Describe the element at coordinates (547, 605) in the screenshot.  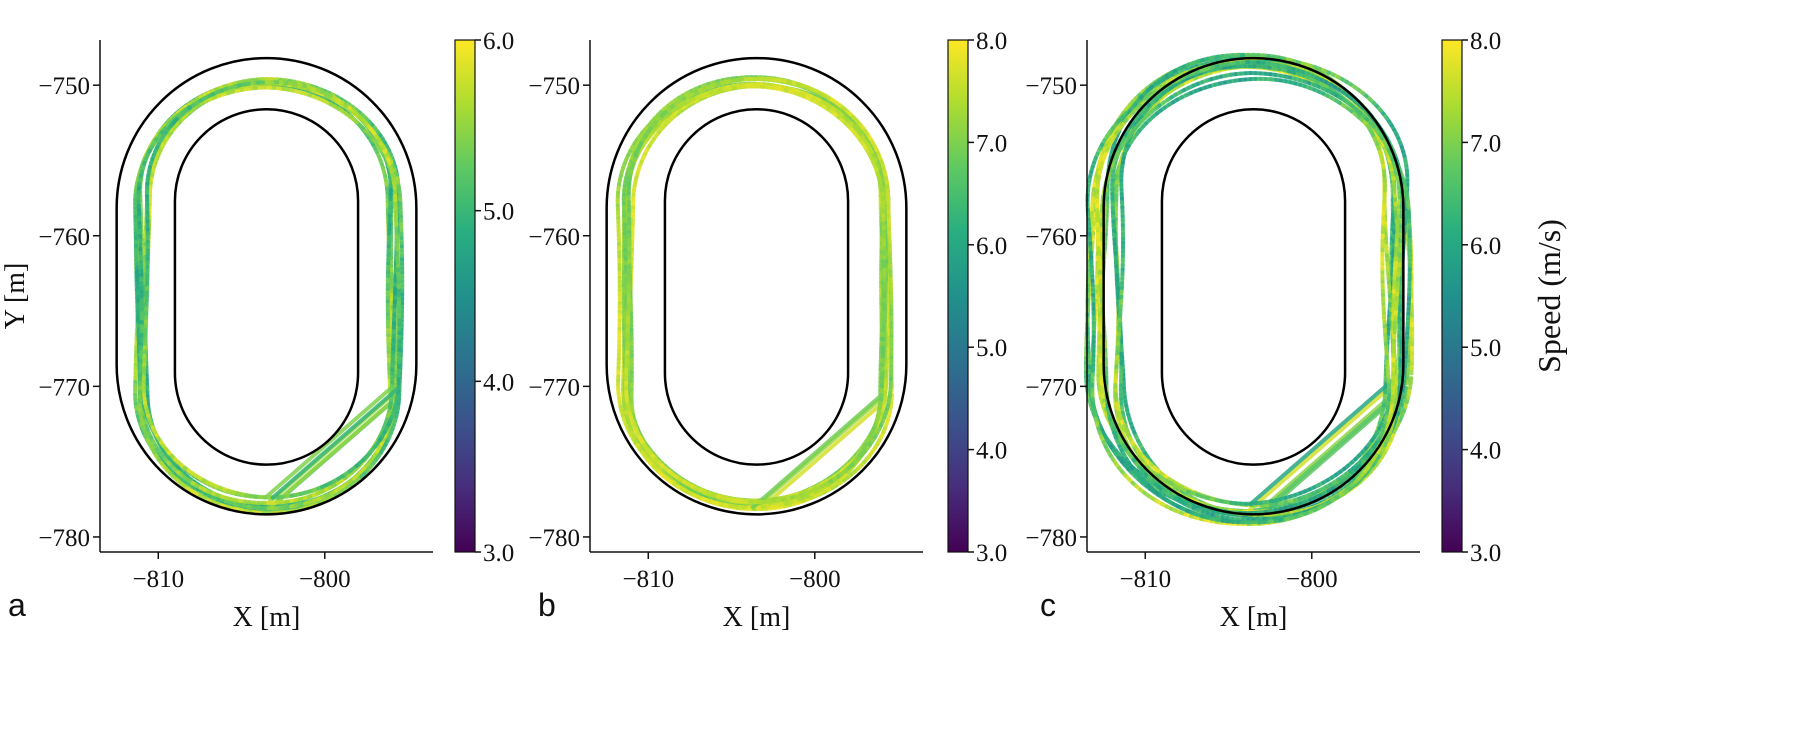
I see `panel-label: b` at that location.